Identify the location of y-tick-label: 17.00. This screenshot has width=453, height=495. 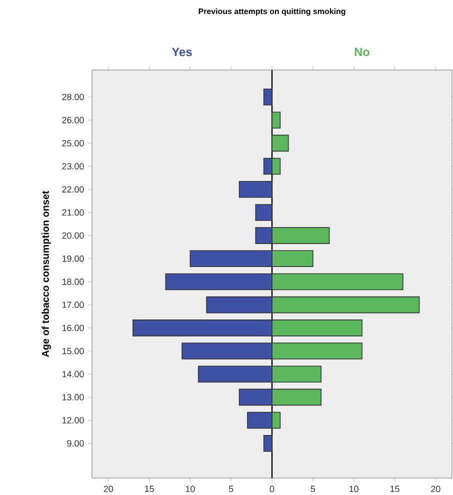
(73, 305).